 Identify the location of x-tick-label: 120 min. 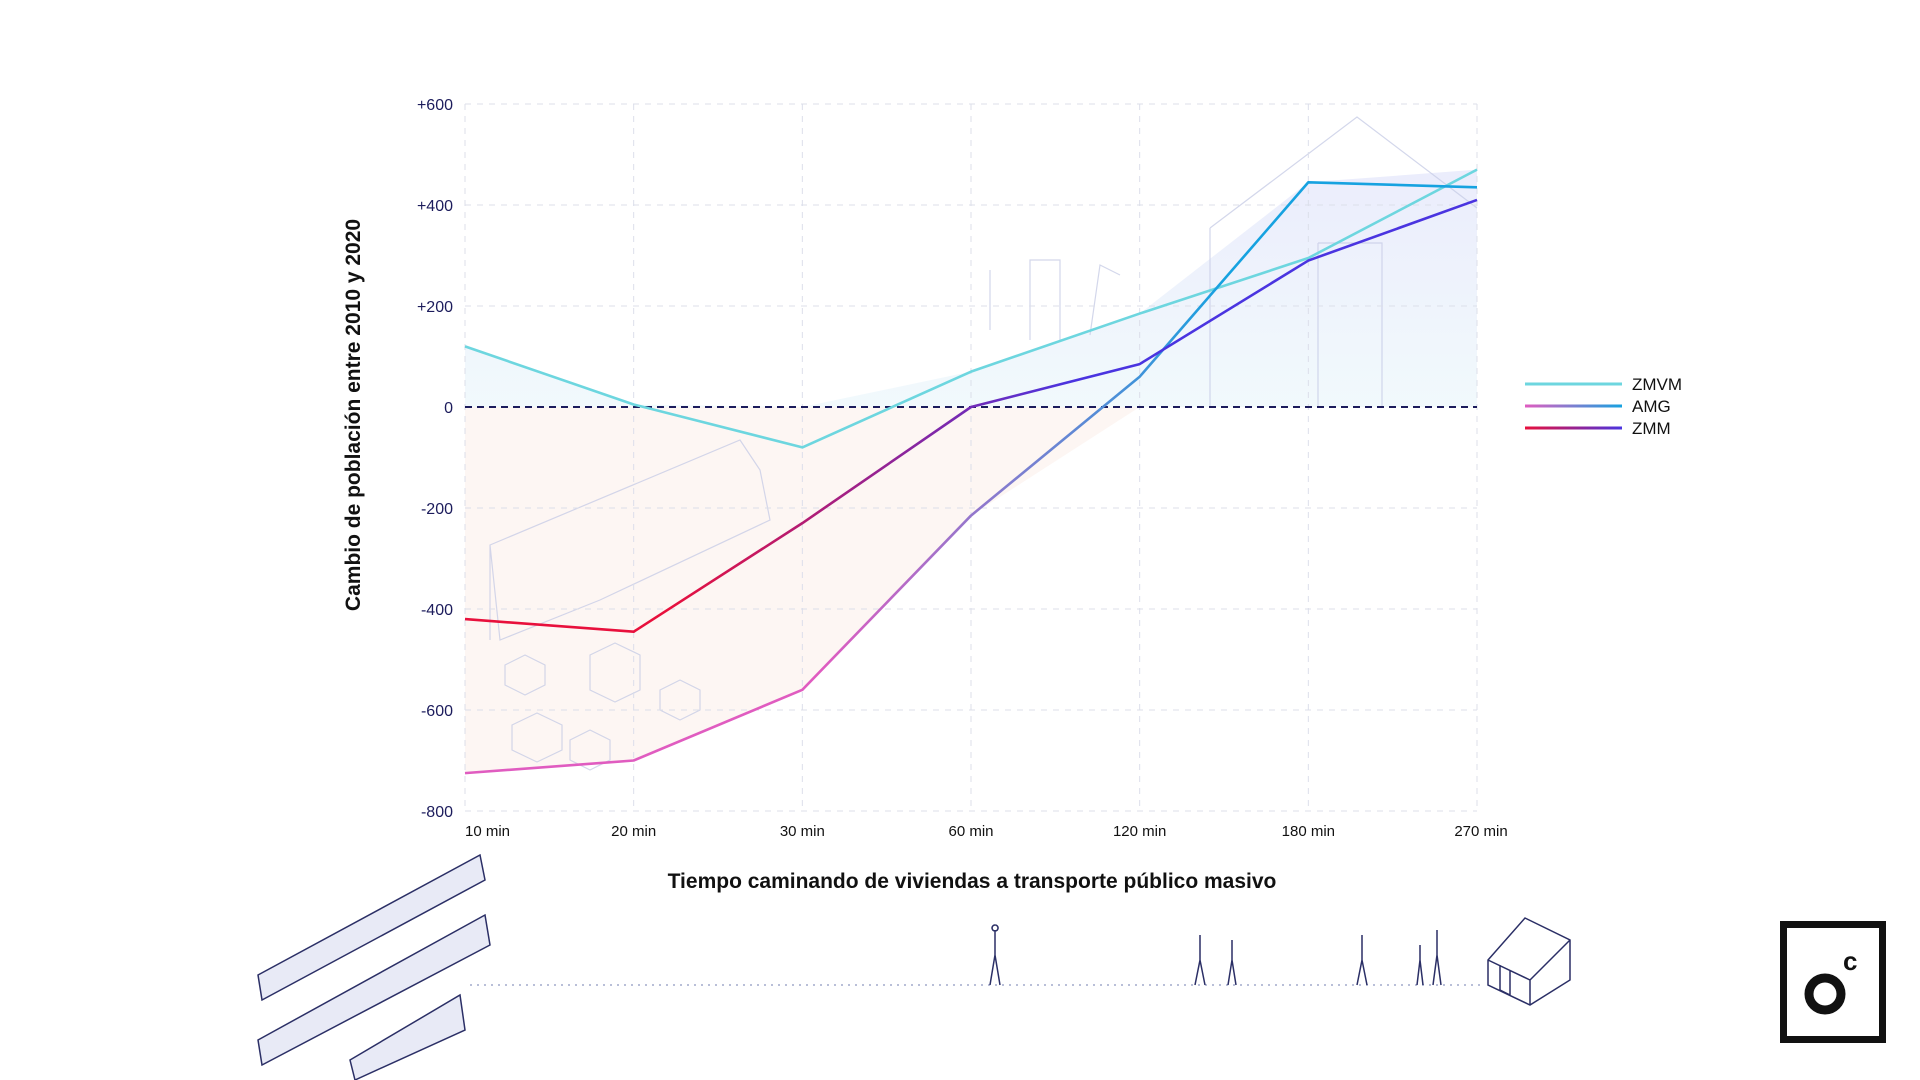
(1139, 831).